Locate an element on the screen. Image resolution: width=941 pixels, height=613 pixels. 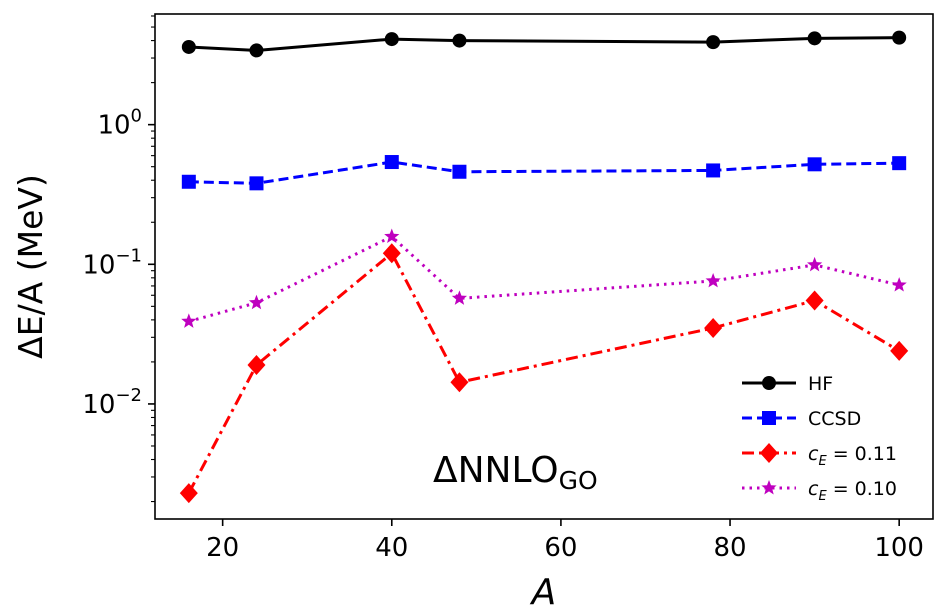
legend-label: cE = 0.10 is located at coordinates (852, 491).